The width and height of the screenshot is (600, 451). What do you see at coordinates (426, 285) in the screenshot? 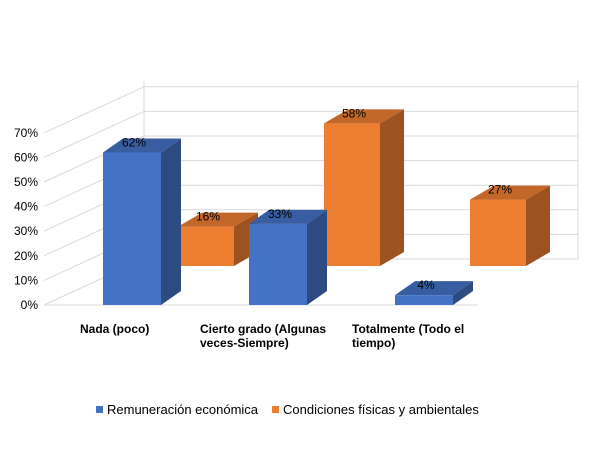
I see `data-label-front: 4%` at bounding box center [426, 285].